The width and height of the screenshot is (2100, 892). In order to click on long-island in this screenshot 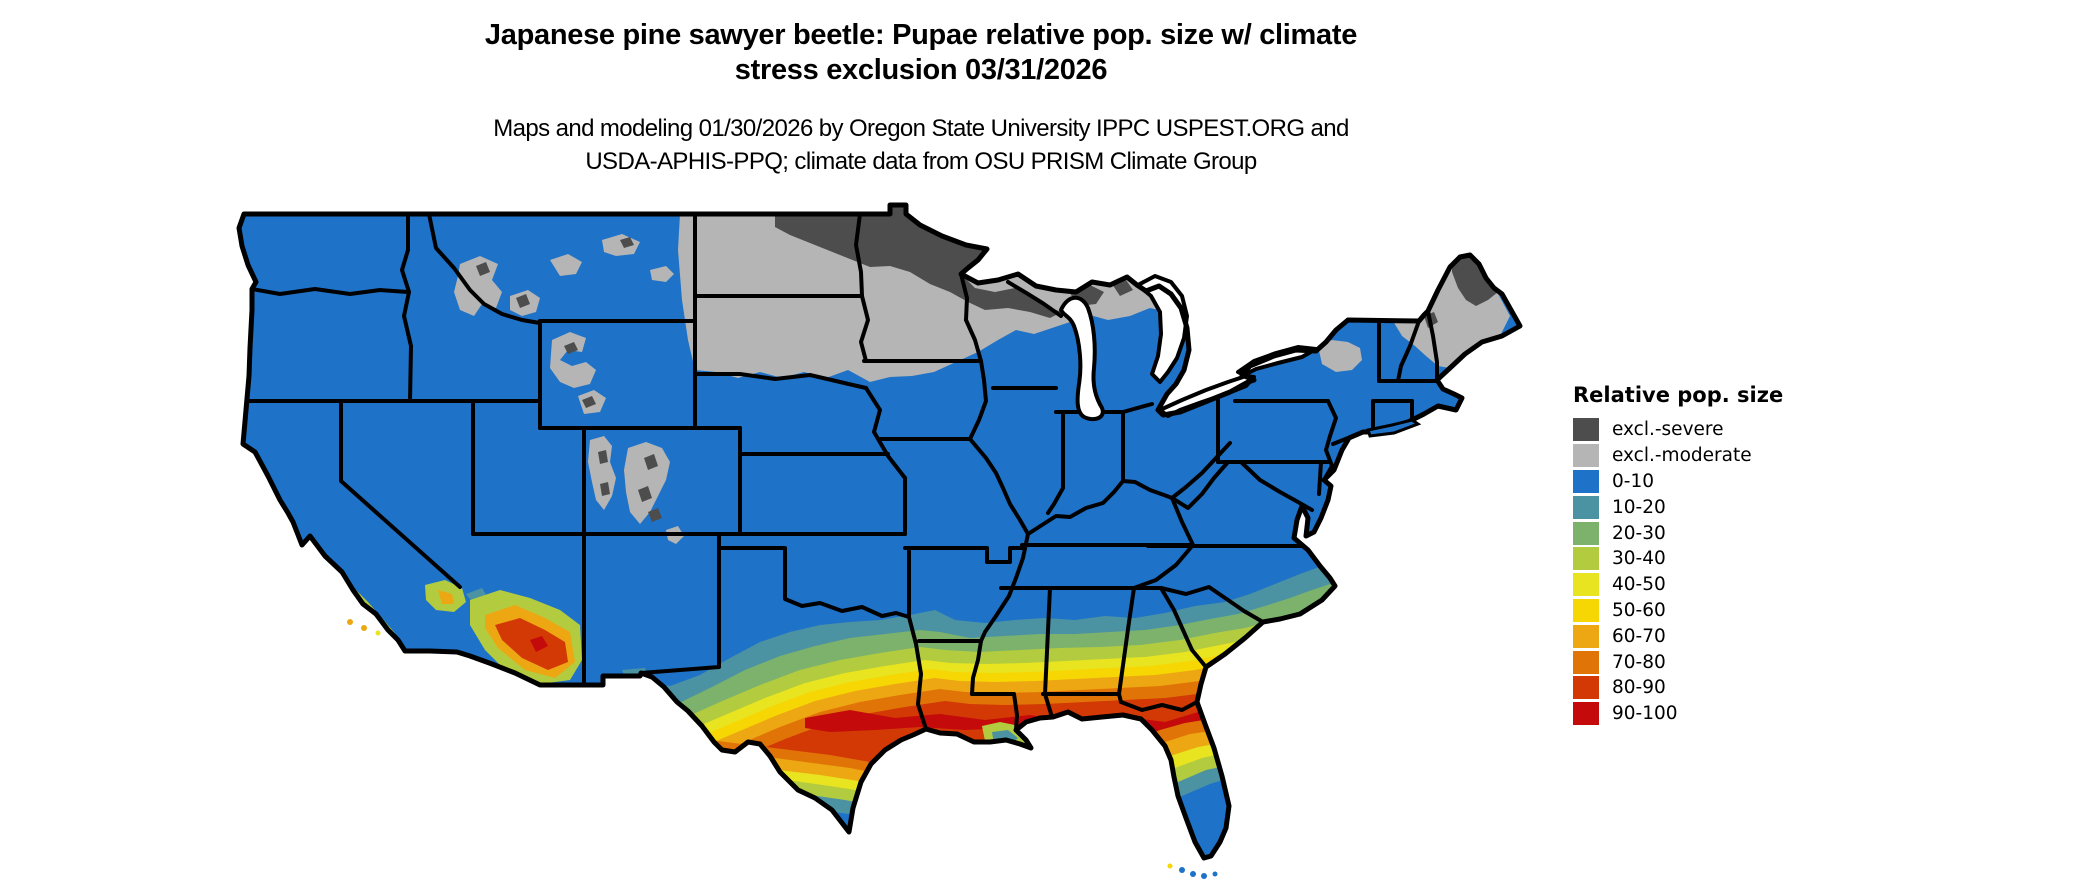, I will do `click(1394, 428)`.